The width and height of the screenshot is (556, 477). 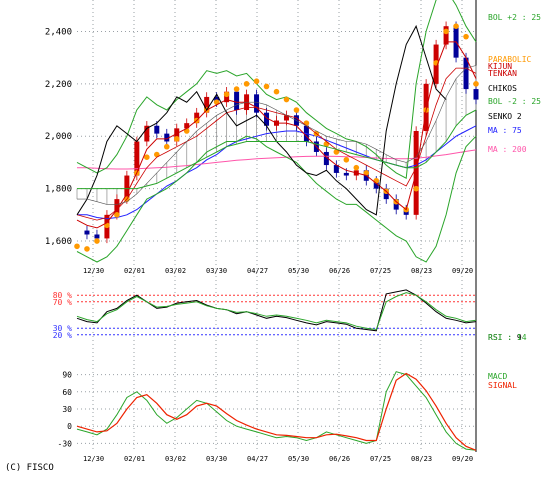 I want to click on legend-label: PARABOLIC, so click(x=510, y=59).